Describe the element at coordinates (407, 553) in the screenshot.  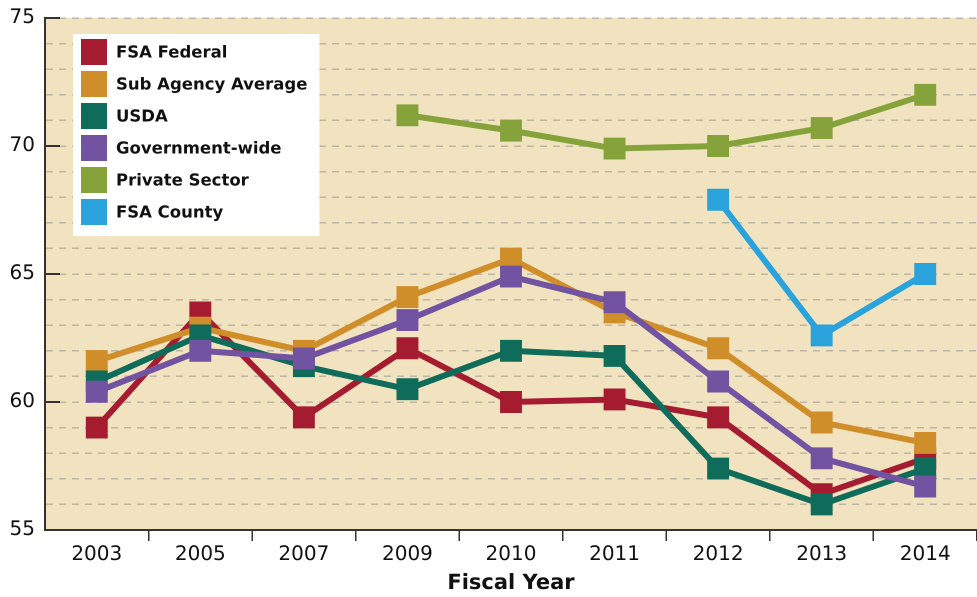
I see `x-tick-label: 2009` at that location.